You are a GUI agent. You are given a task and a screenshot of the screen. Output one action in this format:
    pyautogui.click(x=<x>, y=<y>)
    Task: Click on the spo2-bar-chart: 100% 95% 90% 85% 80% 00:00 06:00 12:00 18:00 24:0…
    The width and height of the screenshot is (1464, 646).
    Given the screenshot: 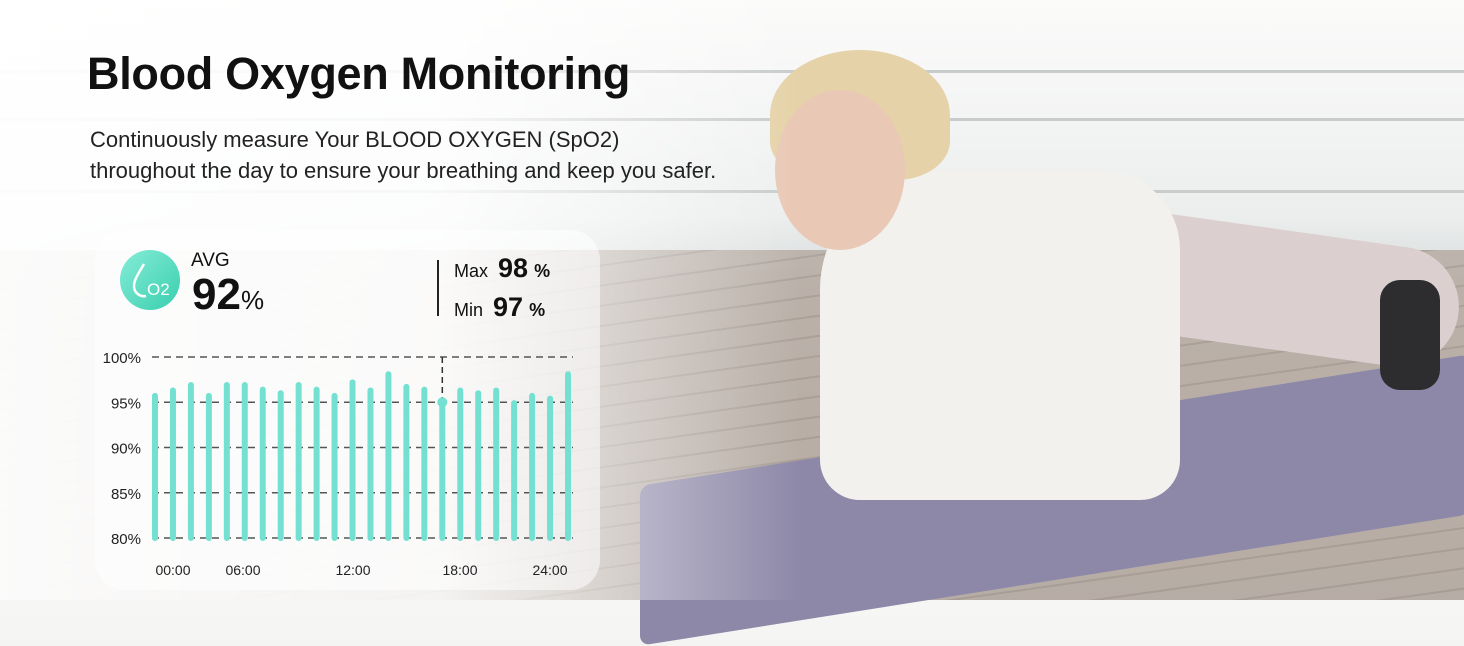 What is the action you would take?
    pyautogui.click(x=338, y=464)
    